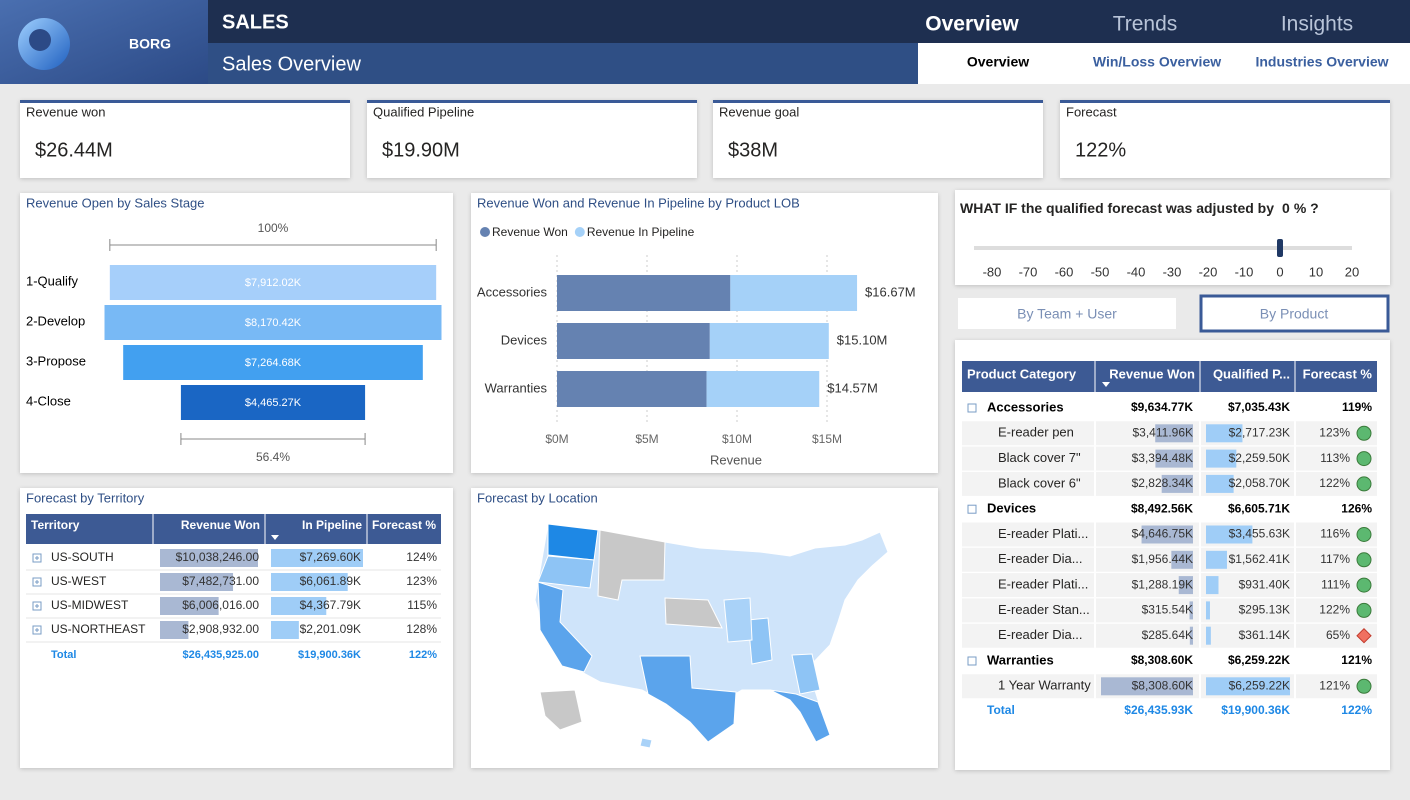 This screenshot has width=1410, height=800. What do you see at coordinates (98, 629) in the screenshot?
I see `territory-name: US-NORTHEAST` at bounding box center [98, 629].